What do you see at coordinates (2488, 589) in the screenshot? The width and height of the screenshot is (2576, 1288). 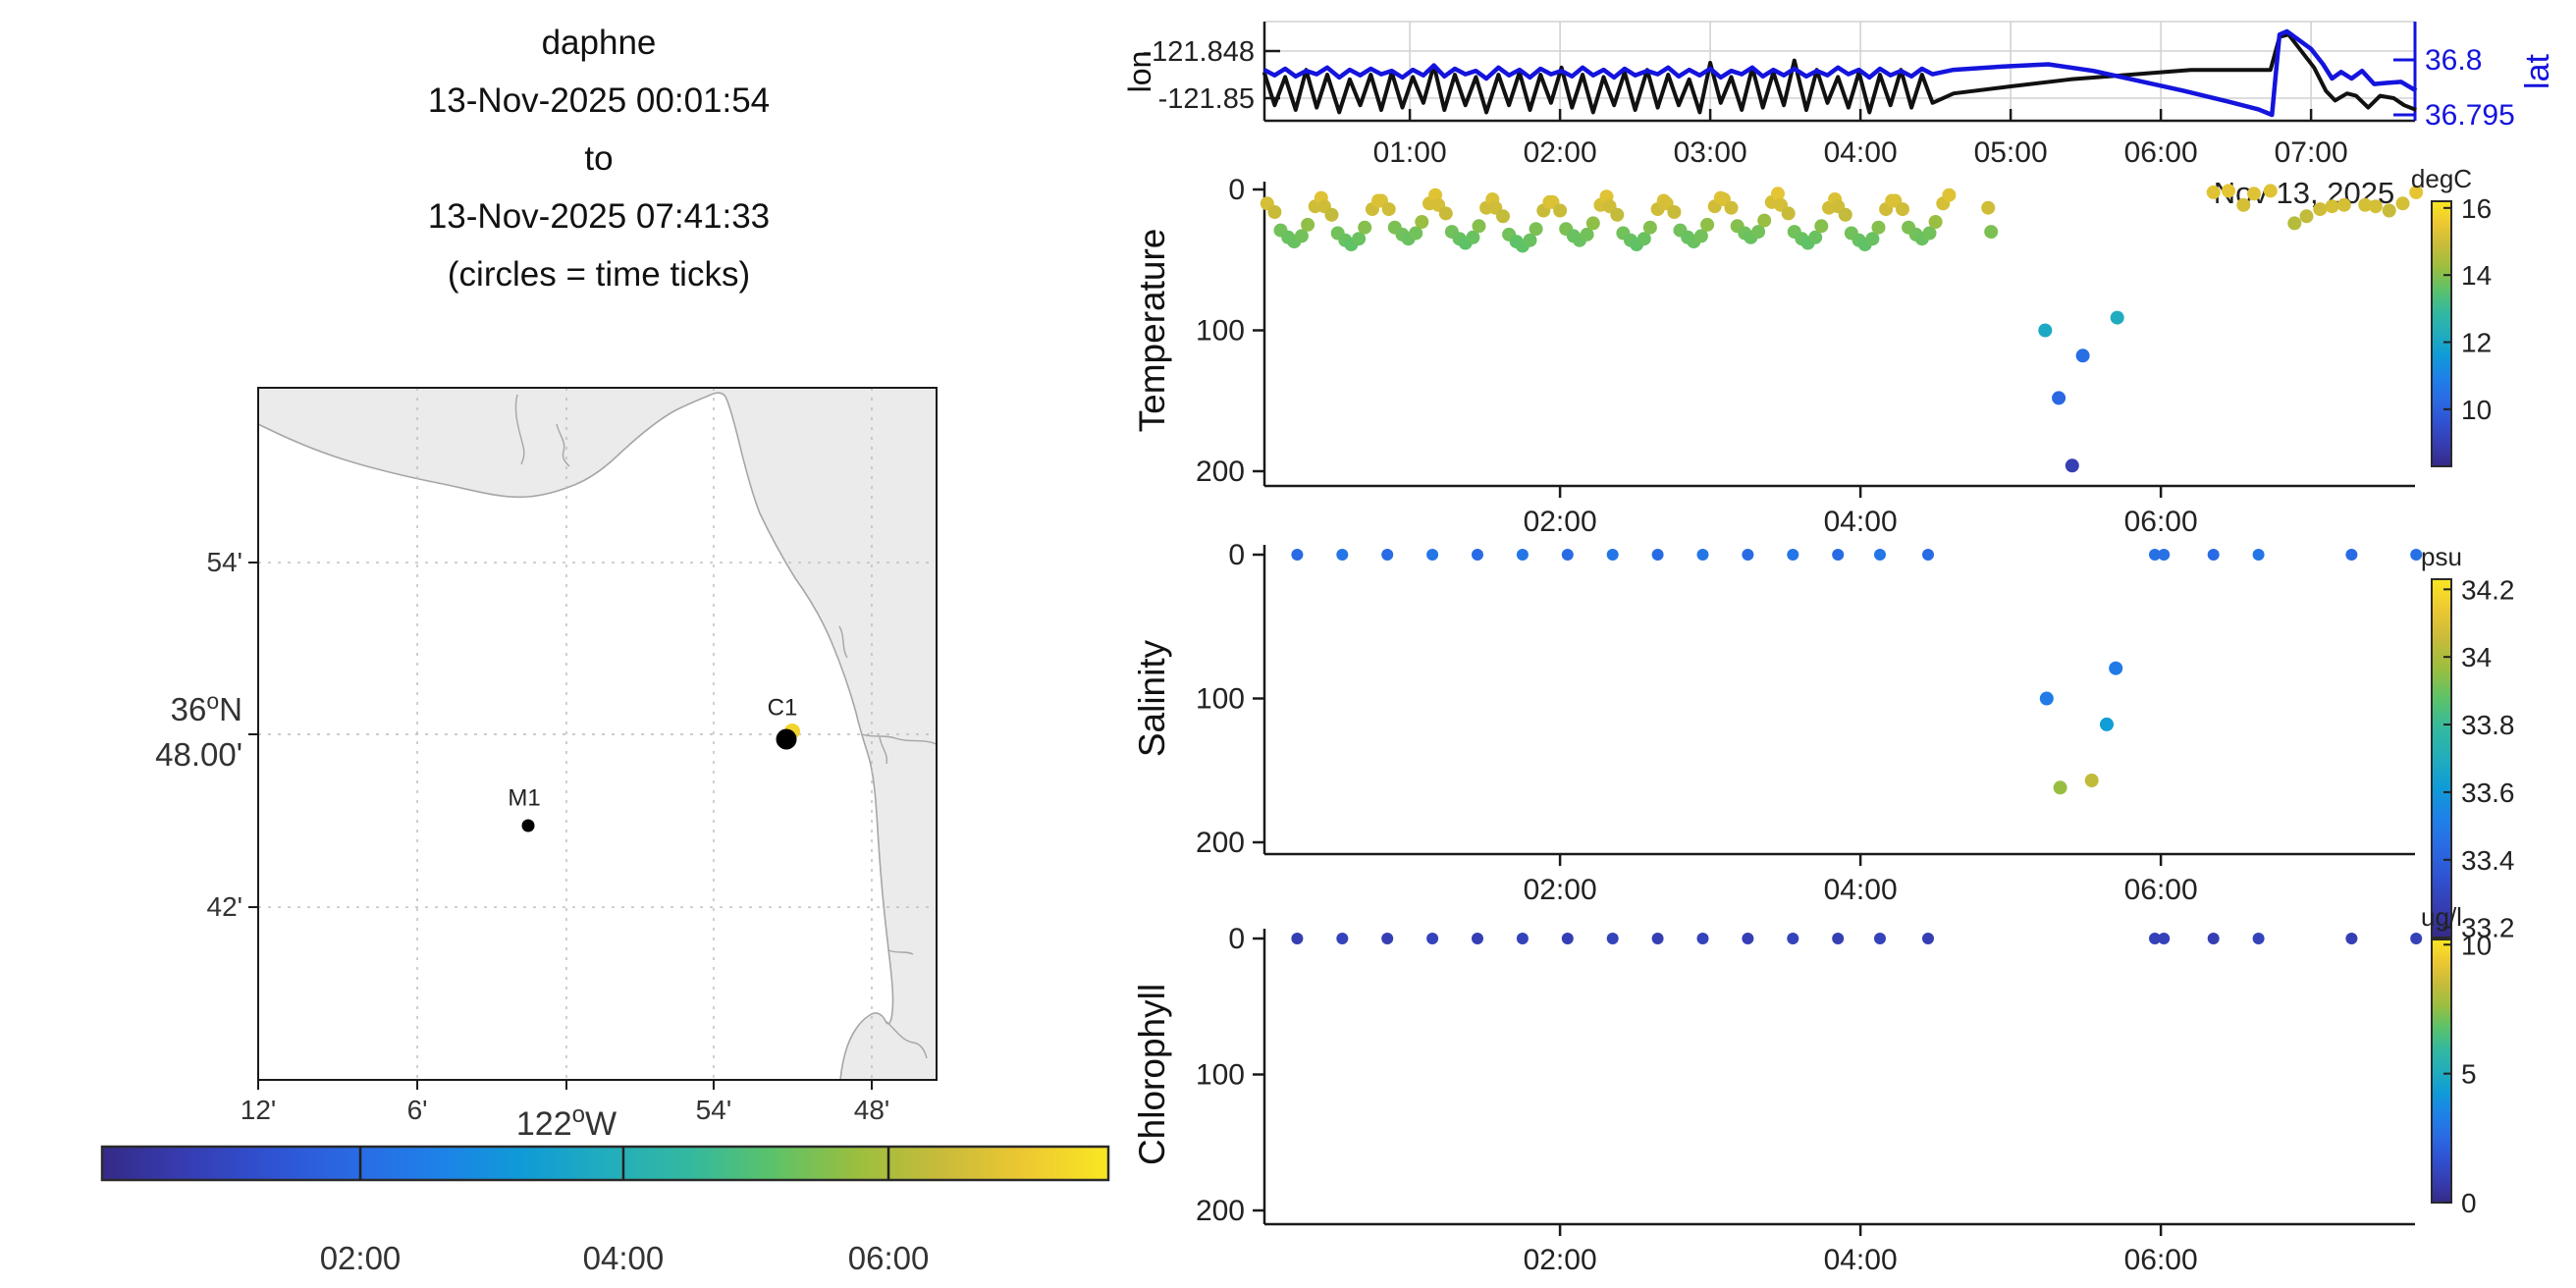 I see `salinity-colorbar-tick-label: 34.2` at bounding box center [2488, 589].